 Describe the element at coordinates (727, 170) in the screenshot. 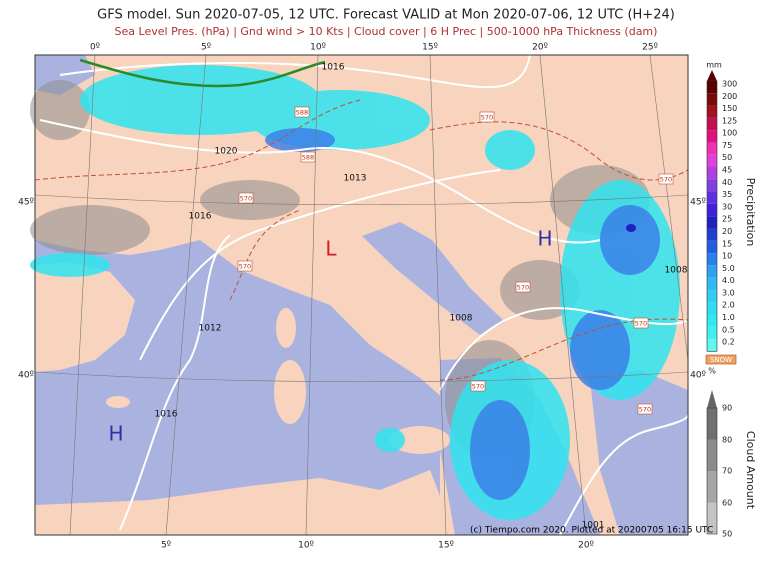

I see `precip-label: 45` at that location.